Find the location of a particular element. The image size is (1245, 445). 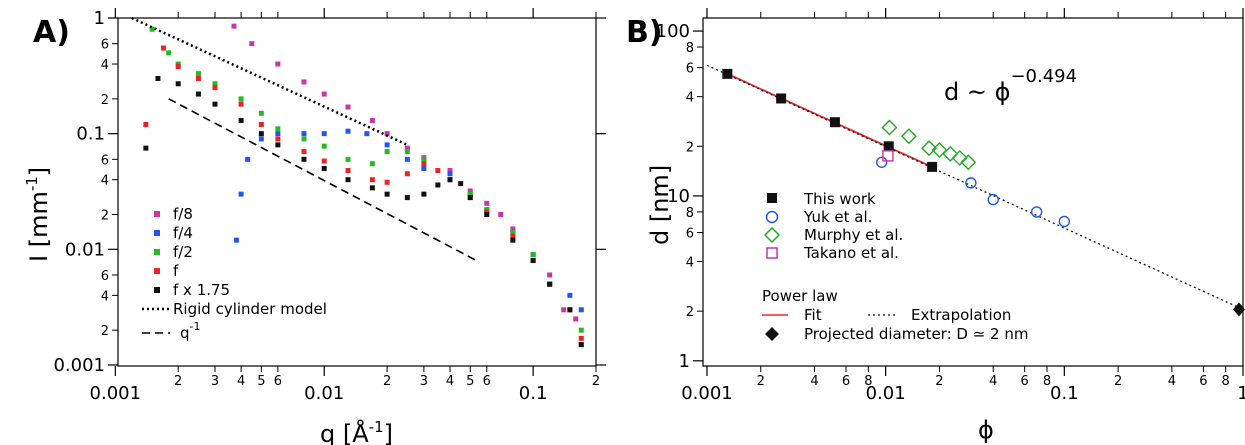

y-tick-label: 0.01 is located at coordinates (85, 249).